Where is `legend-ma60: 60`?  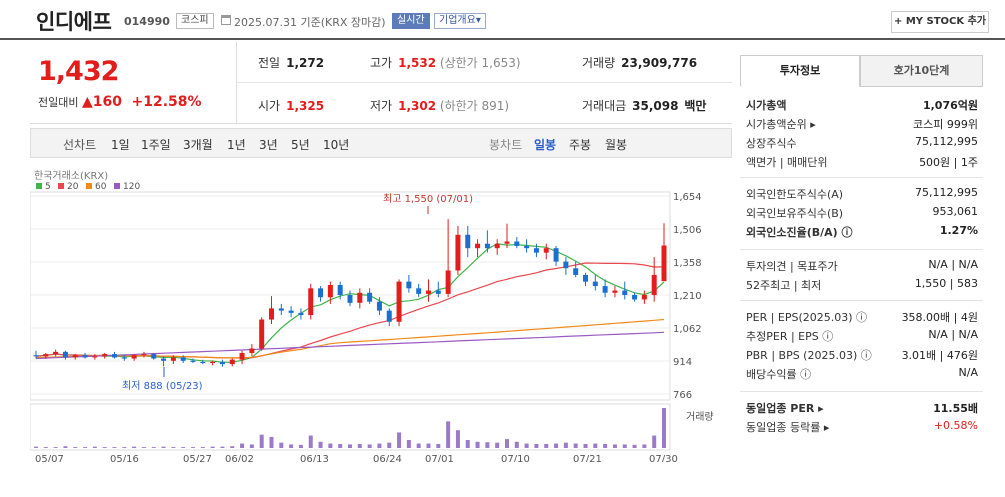 legend-ma60: 60 is located at coordinates (101, 187).